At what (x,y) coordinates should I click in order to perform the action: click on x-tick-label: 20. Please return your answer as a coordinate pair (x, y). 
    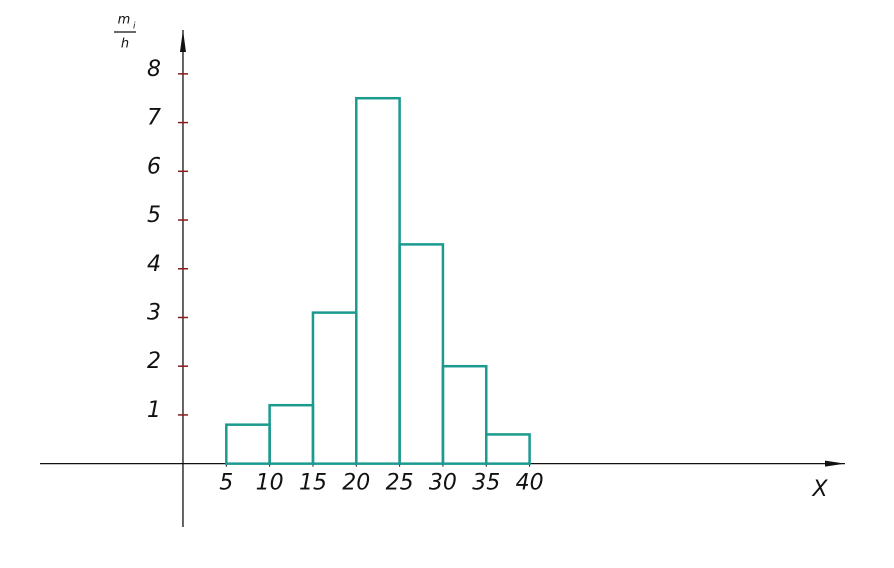
    Looking at the image, I should click on (356, 483).